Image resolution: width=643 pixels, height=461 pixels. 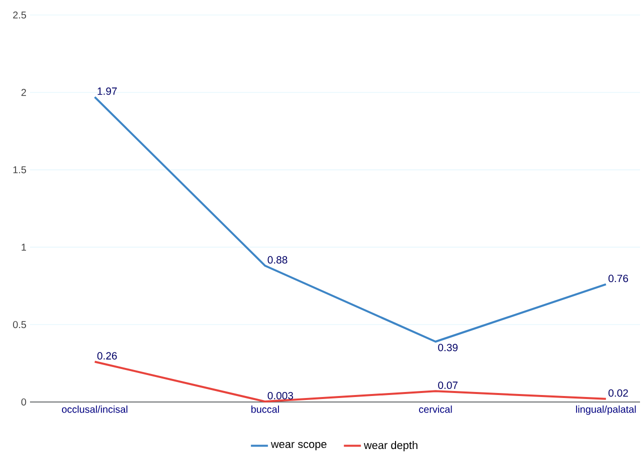 I want to click on y-tick-label: 0, so click(x=23, y=402).